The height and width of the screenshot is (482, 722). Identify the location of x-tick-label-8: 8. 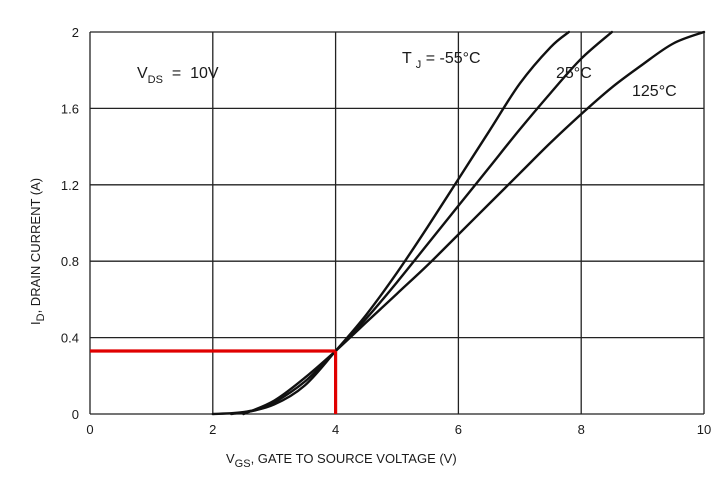
(581, 429).